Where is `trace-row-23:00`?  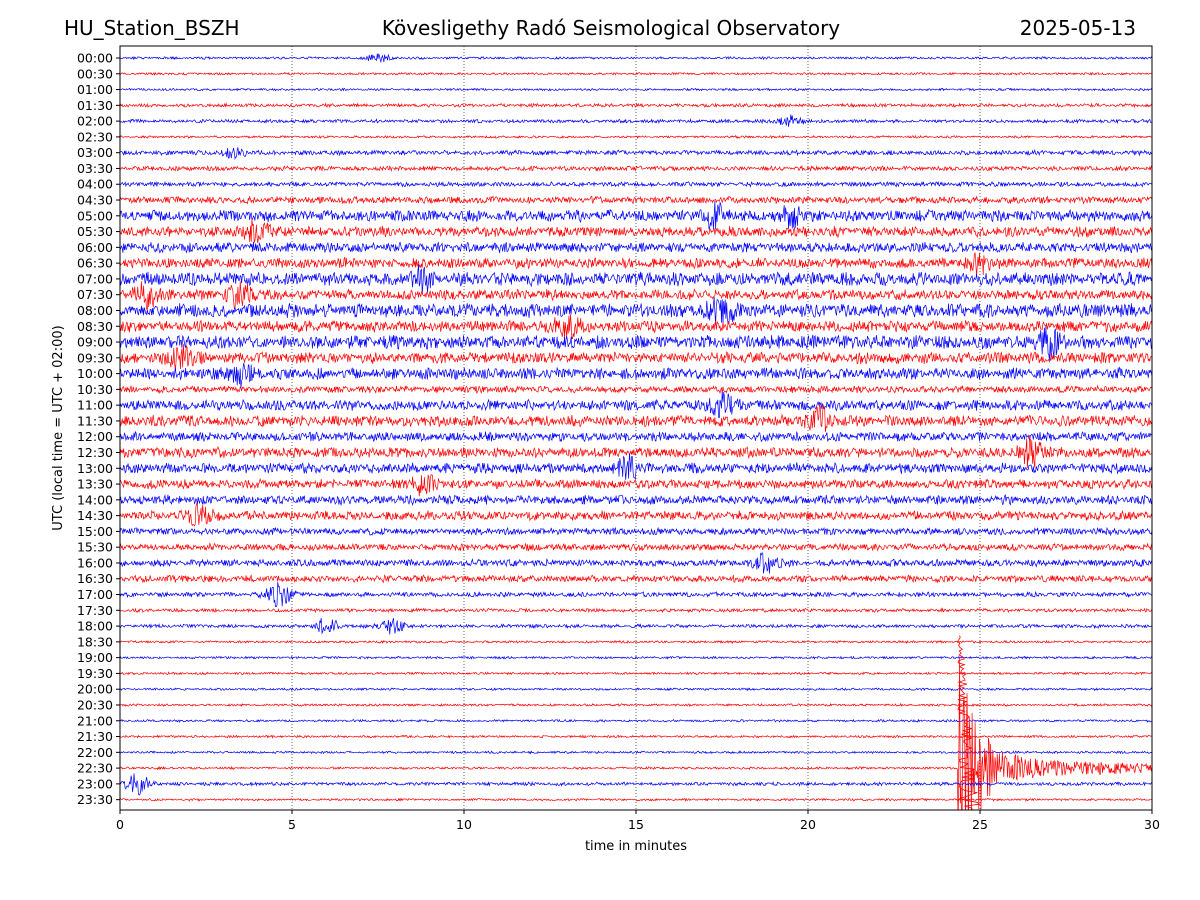 trace-row-23:00 is located at coordinates (636, 784).